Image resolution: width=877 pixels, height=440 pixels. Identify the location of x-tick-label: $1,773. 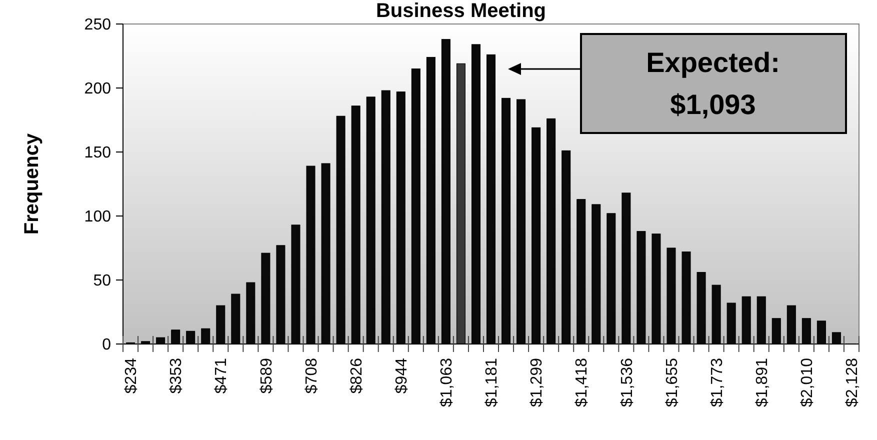
(717, 382).